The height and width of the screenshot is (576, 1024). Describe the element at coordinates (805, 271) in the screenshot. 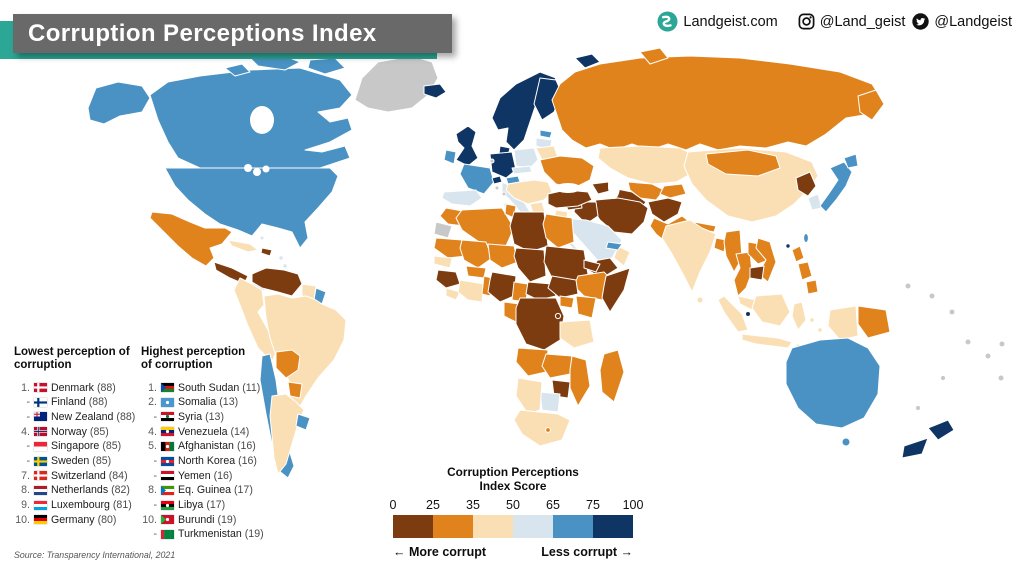

I see `map-region-philippines` at that location.